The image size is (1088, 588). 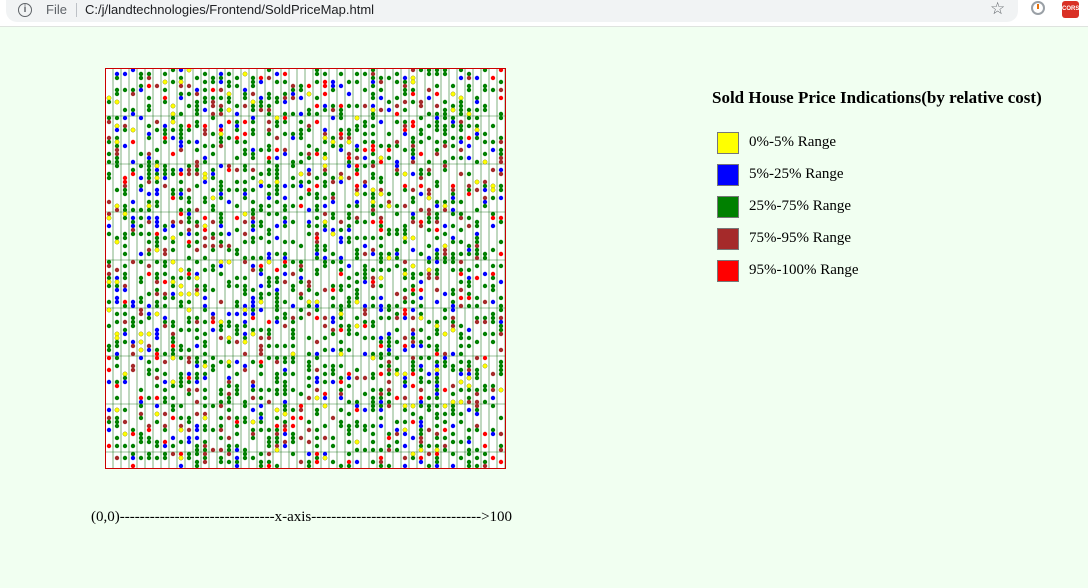 What do you see at coordinates (998, 9) in the screenshot?
I see `star-icon: ☆` at bounding box center [998, 9].